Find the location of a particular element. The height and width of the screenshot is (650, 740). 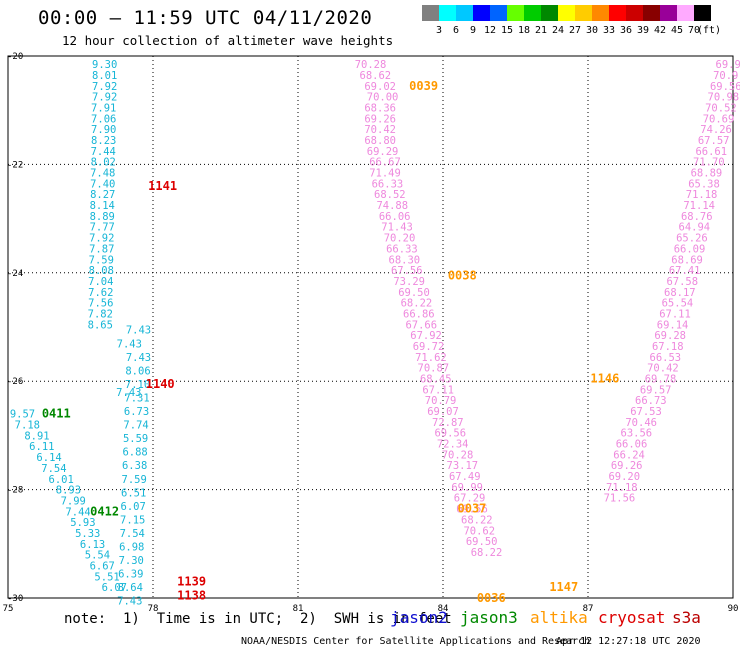

wave-height-value: 6.67 is located at coordinates (102, 566).